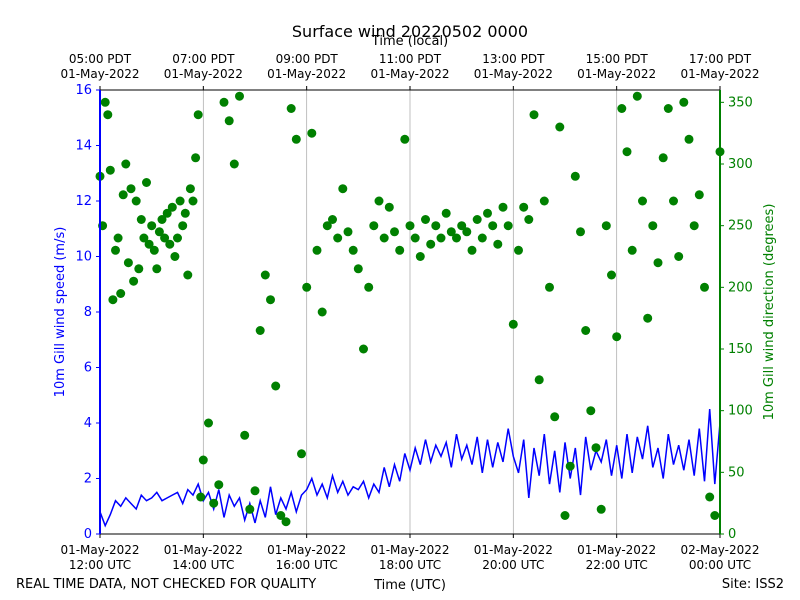  What do you see at coordinates (88, 534) in the screenshot?
I see `left-tick-label: 0` at bounding box center [88, 534].